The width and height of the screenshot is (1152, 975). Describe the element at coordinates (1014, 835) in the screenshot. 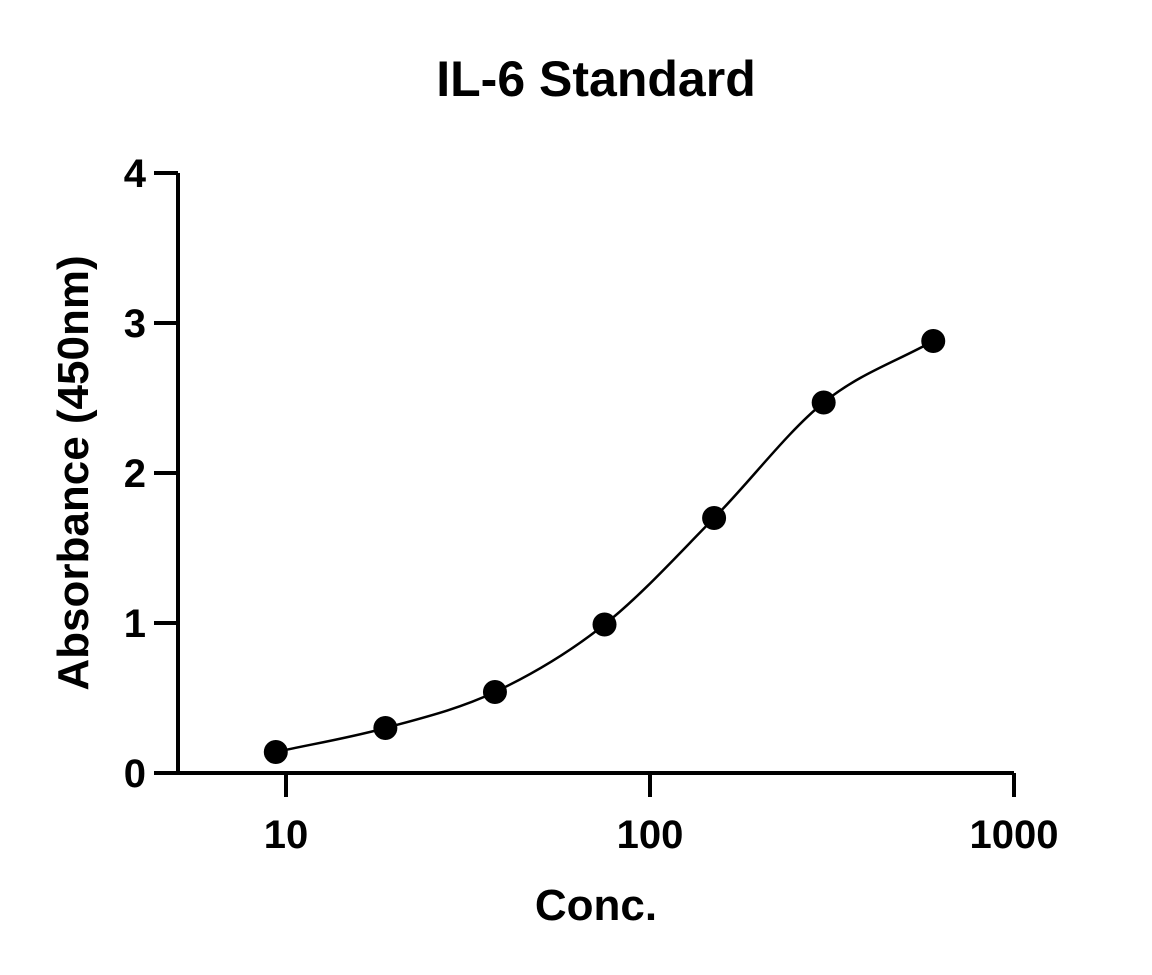

I see `x-tick-label: 1000` at that location.